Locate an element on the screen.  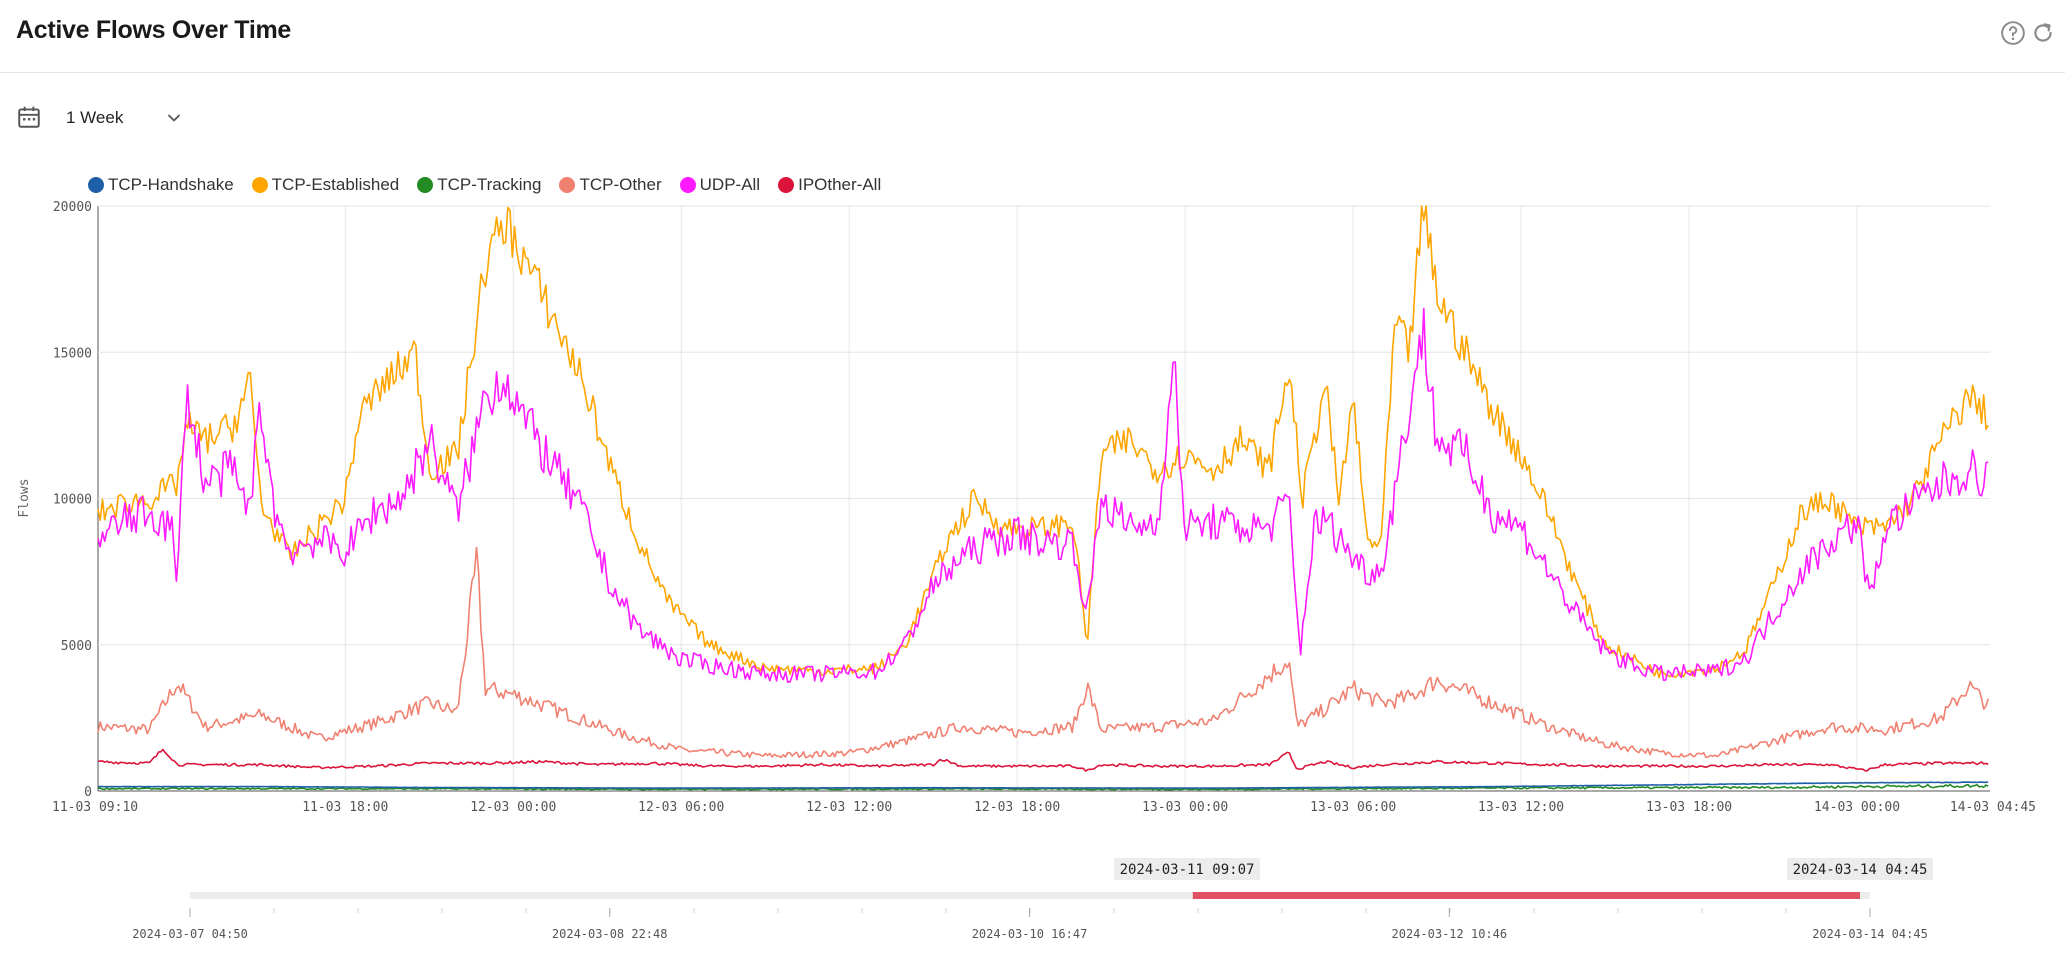
navigator-end-label: 2024-03-14 04:45 is located at coordinates (1860, 870).